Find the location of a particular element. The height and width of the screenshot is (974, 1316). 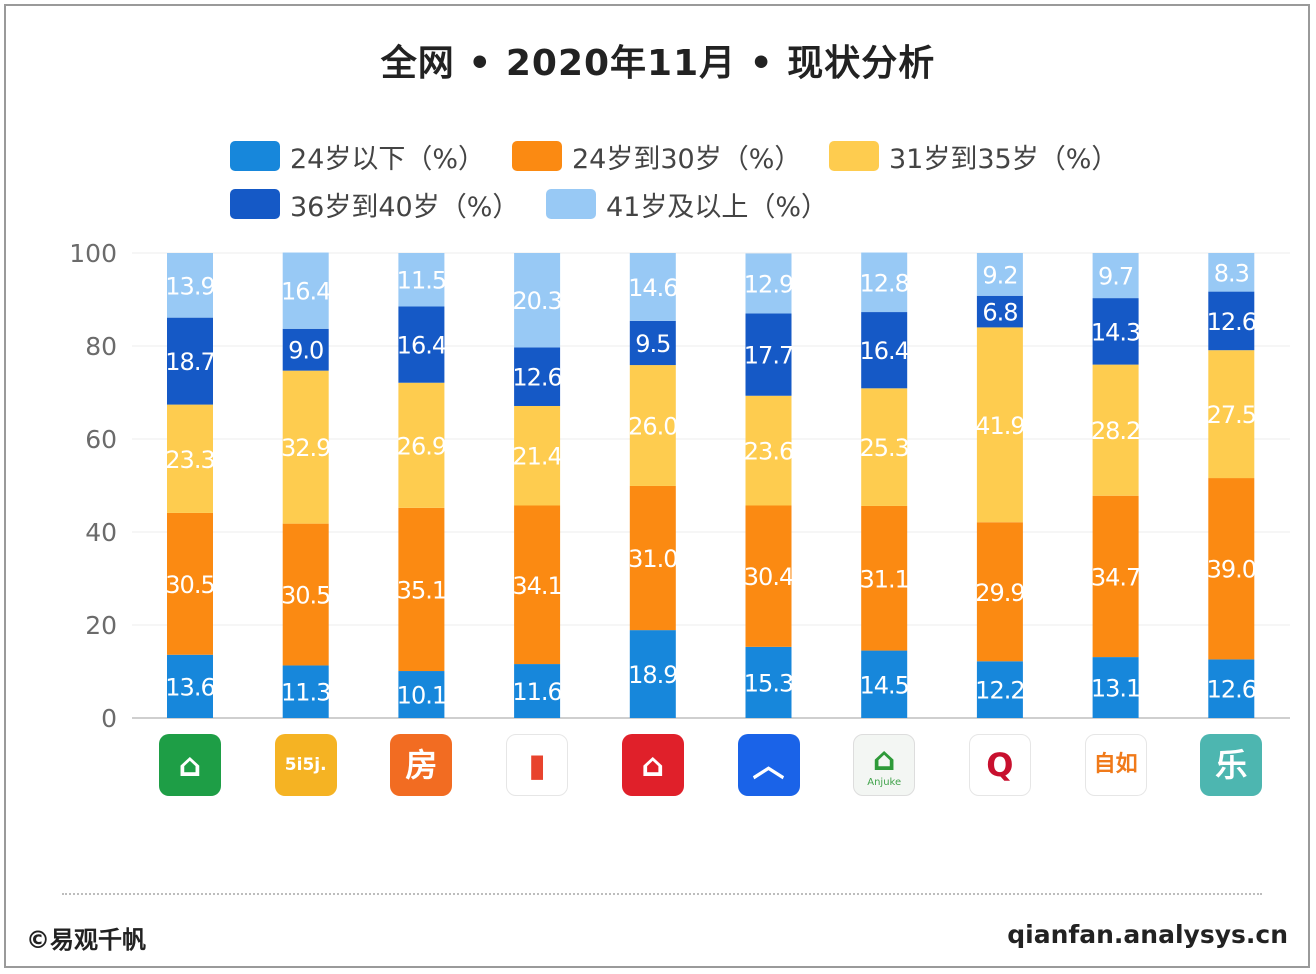

legend-label: 41岁及以上（%） is located at coordinates (717, 207).